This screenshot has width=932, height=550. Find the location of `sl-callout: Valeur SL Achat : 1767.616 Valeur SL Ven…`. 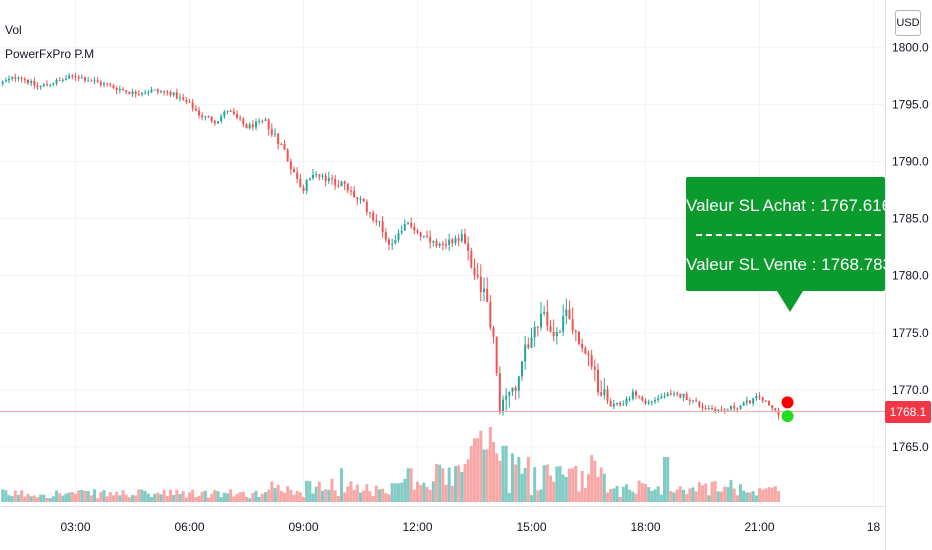

sl-callout: Valeur SL Achat : 1767.616 Valeur SL Ven… is located at coordinates (789, 234).